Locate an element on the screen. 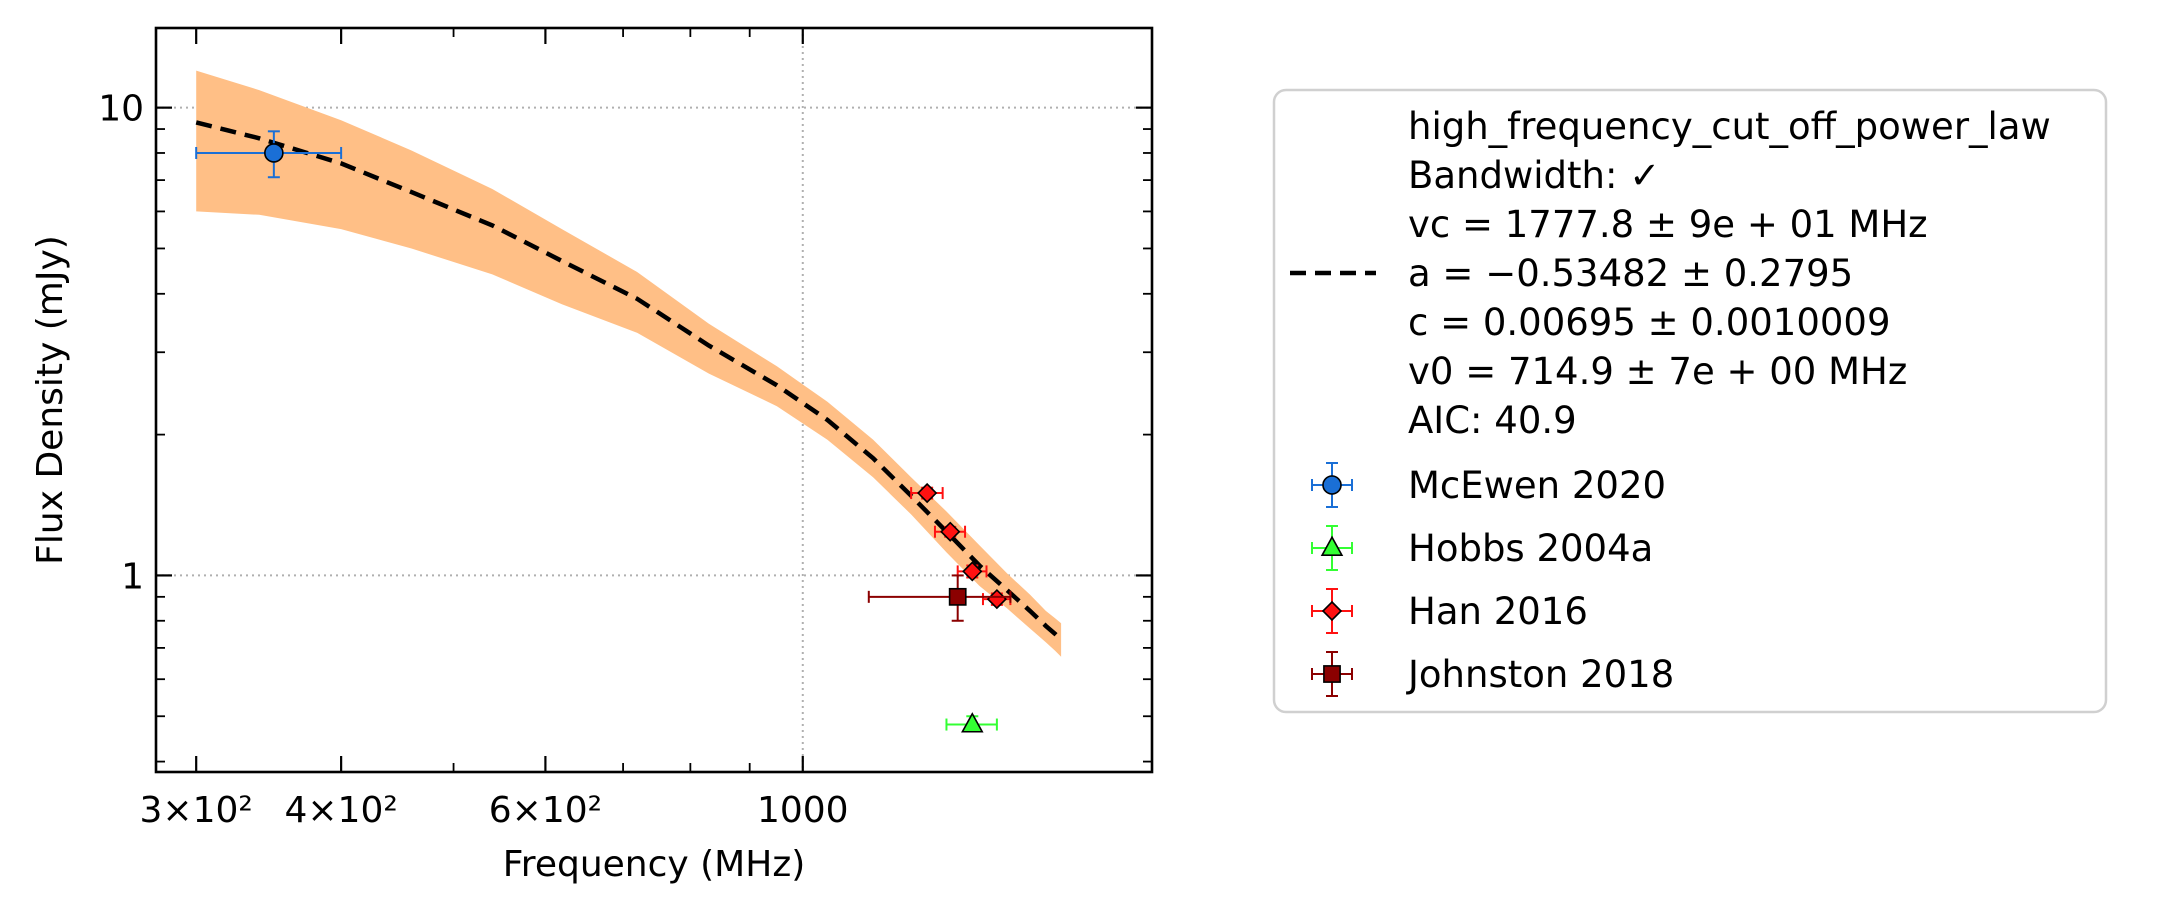 This screenshot has height=914, width=2172. legend-entry-mcewen-2020: McEwen 2020 is located at coordinates (1488, 485).